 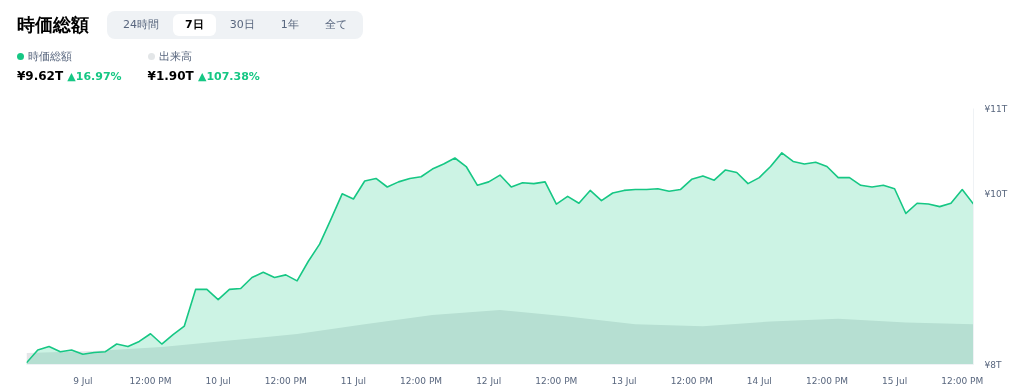 I want to click on y-tick-label: ¥10T, so click(x=996, y=193).